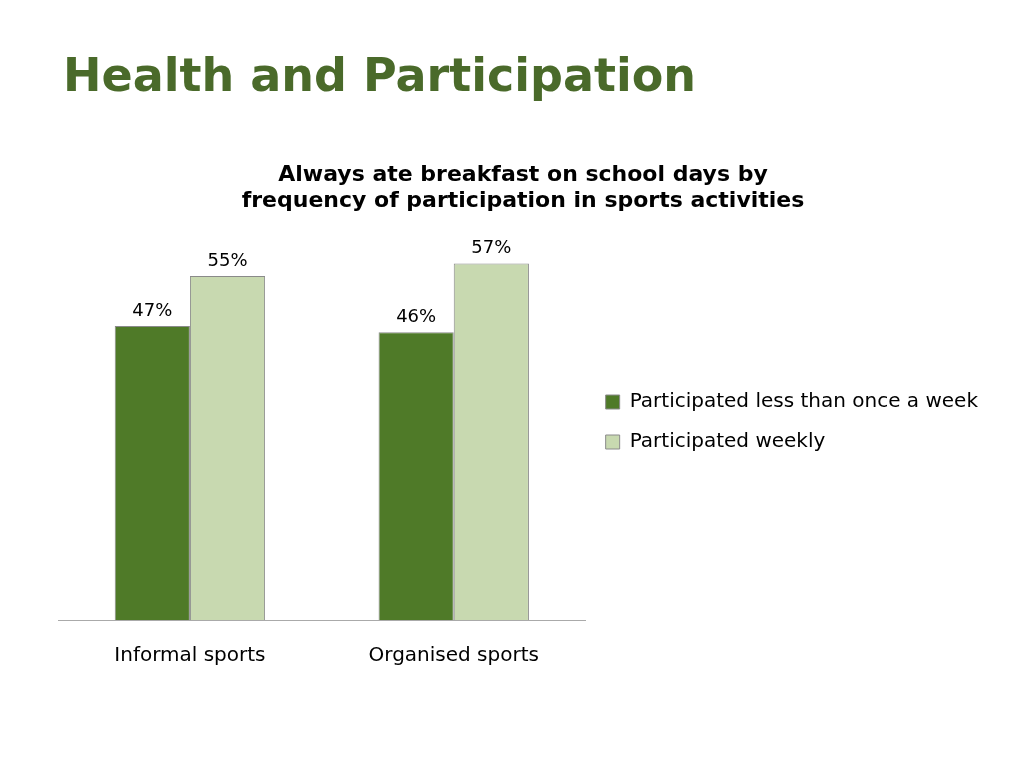  What do you see at coordinates (727, 440) in the screenshot?
I see `legend-label: Participated weekly` at bounding box center [727, 440].